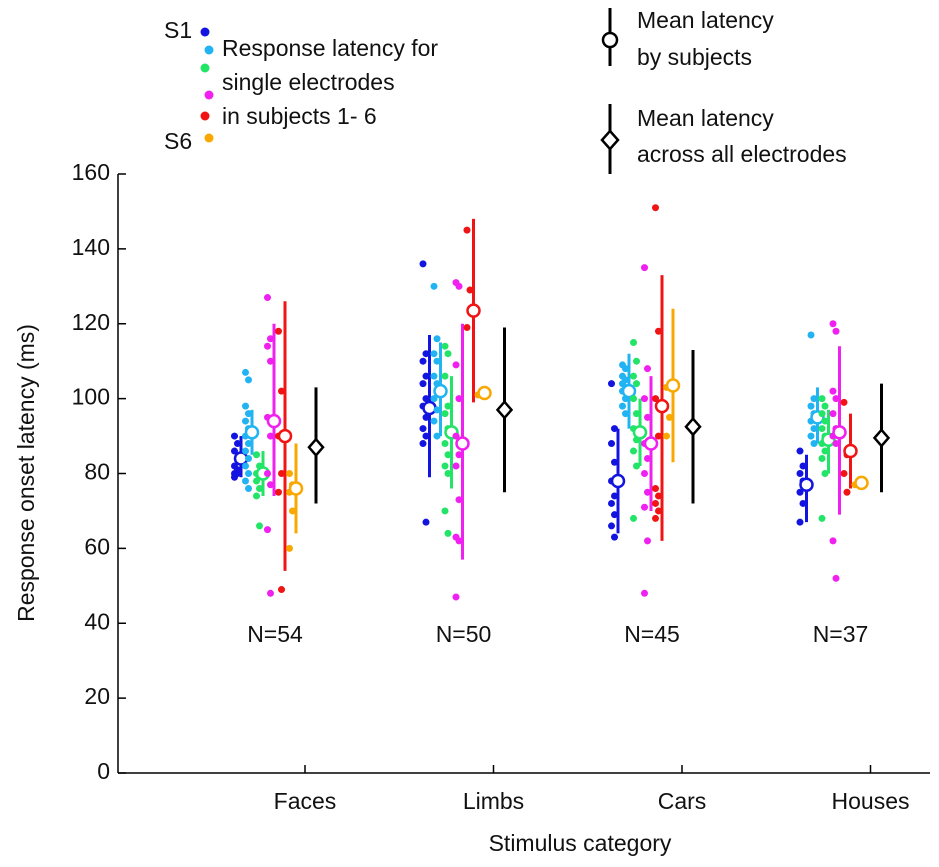  What do you see at coordinates (330, 48) in the screenshot?
I see `legend-text: Response latency for` at bounding box center [330, 48].